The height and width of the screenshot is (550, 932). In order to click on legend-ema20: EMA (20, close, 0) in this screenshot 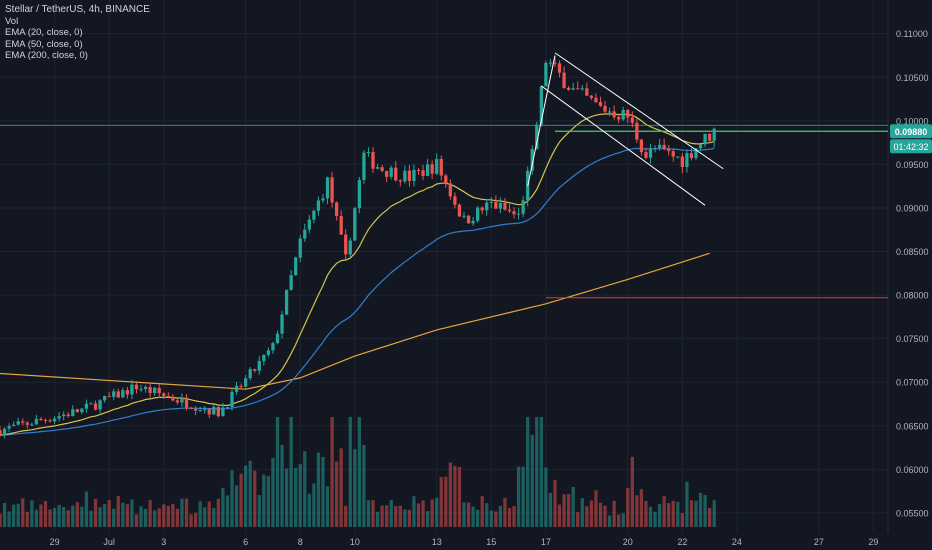, I will do `click(44, 32)`.